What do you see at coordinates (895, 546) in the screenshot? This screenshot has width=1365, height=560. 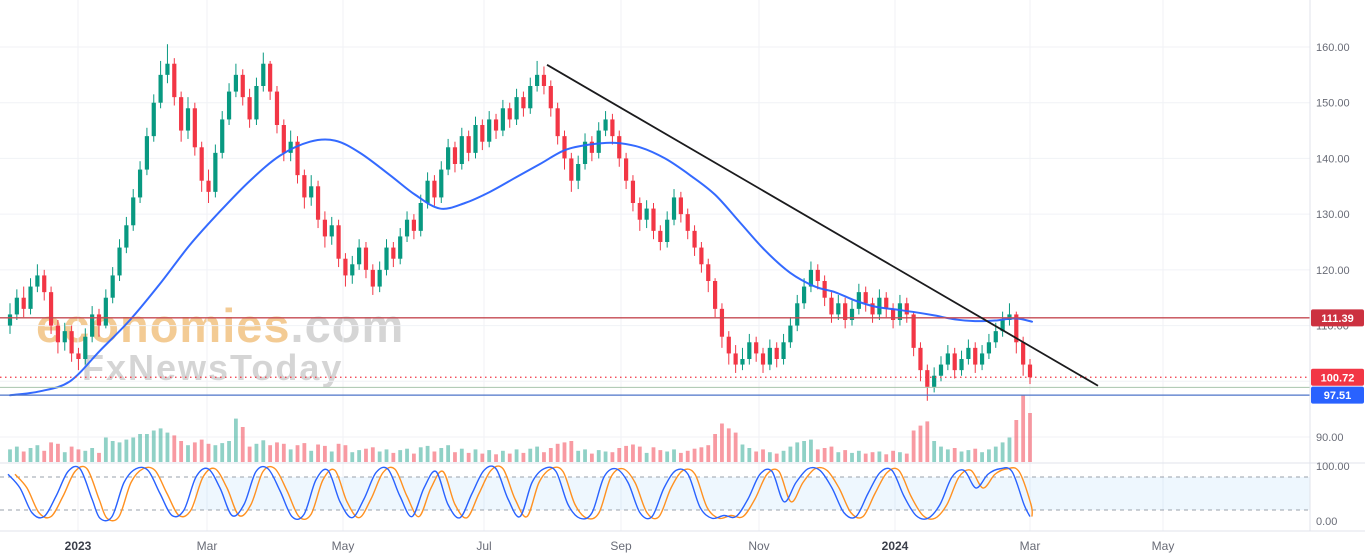 I see `time-label-2024: 2024` at bounding box center [895, 546].